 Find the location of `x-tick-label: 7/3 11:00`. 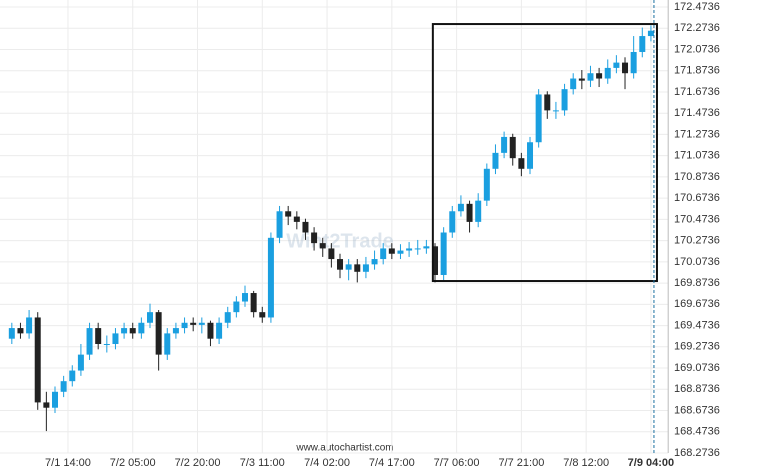

x-tick-label: 7/3 11:00 is located at coordinates (262, 463).